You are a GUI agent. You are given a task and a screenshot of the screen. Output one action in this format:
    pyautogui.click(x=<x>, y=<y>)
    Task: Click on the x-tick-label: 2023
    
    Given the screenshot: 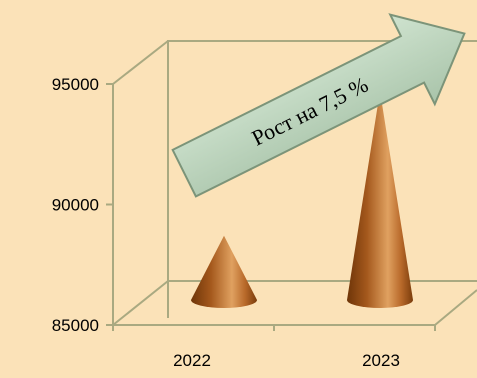 What is the action you would take?
    pyautogui.click(x=381, y=360)
    